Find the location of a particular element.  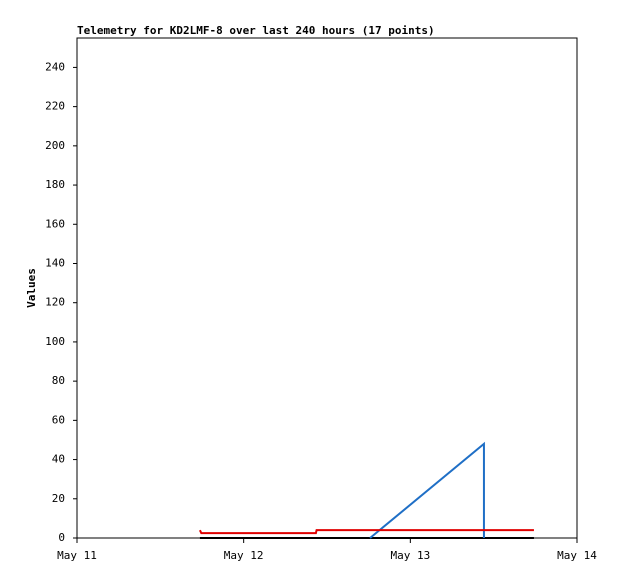

x-tick-label: May 11 is located at coordinates (77, 555).